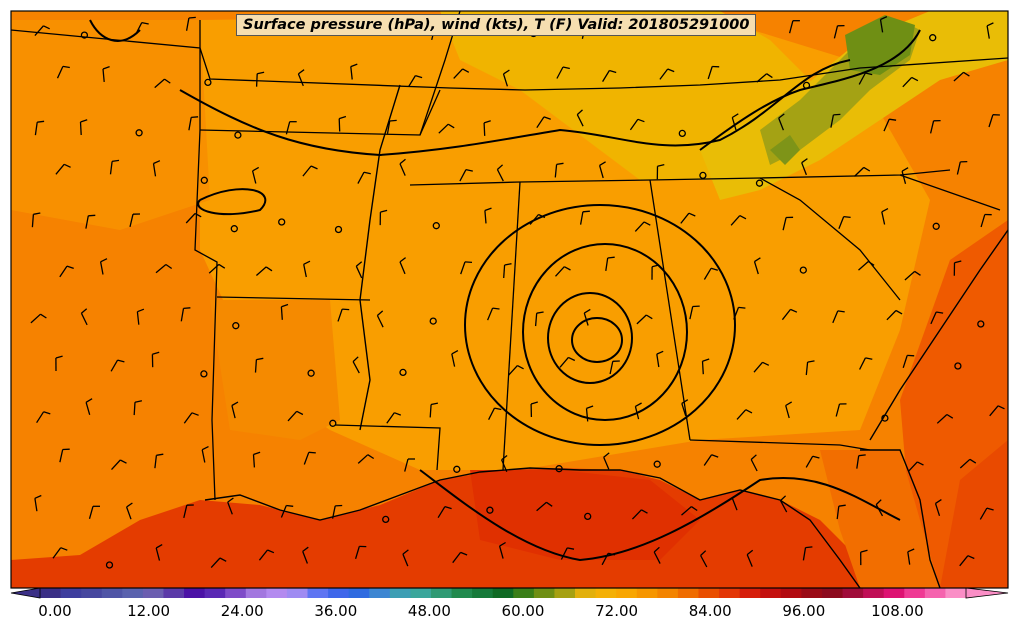  What do you see at coordinates (804, 611) in the screenshot?
I see `colorbar-tick-label: 96.00` at bounding box center [804, 611].